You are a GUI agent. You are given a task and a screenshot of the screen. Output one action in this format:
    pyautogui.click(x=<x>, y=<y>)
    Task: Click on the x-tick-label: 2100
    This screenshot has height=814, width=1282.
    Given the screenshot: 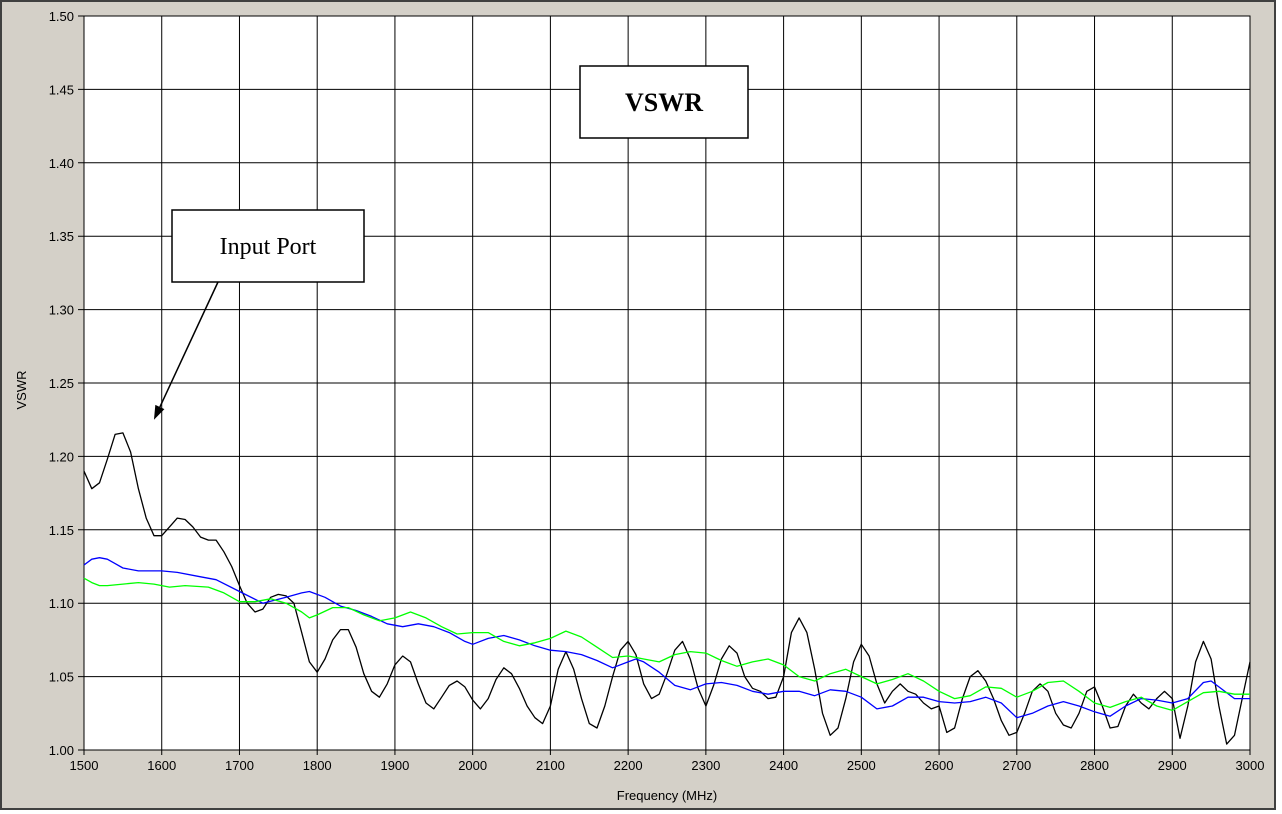 What is the action you would take?
    pyautogui.click(x=550, y=765)
    